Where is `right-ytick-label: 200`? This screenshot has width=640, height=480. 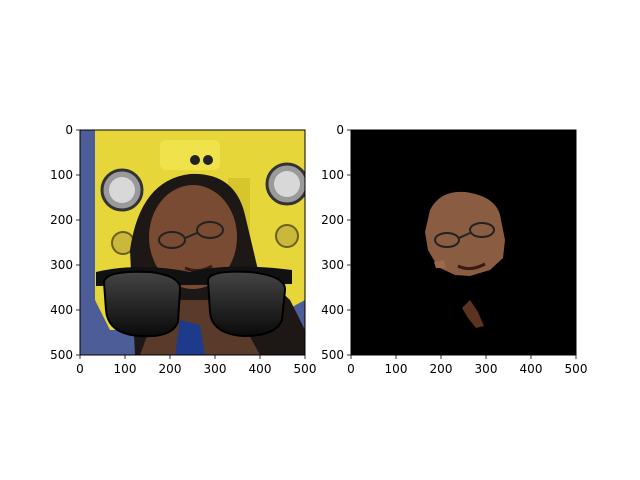
right-ytick-label: 200 is located at coordinates (332, 220).